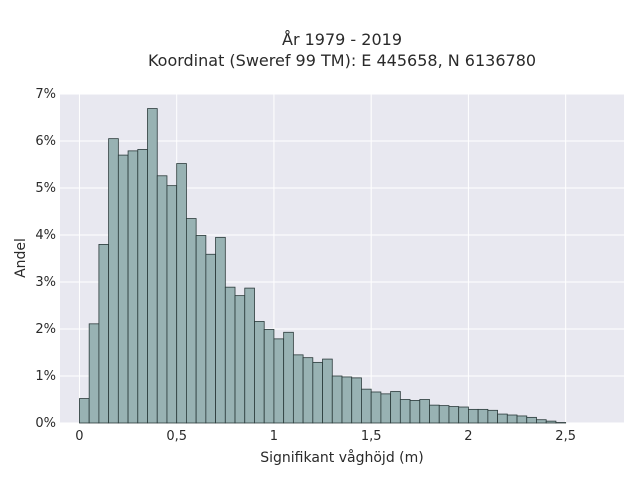 The height and width of the screenshot is (480, 640). What do you see at coordinates (274, 436) in the screenshot?
I see `x-tick-label: 1` at bounding box center [274, 436].